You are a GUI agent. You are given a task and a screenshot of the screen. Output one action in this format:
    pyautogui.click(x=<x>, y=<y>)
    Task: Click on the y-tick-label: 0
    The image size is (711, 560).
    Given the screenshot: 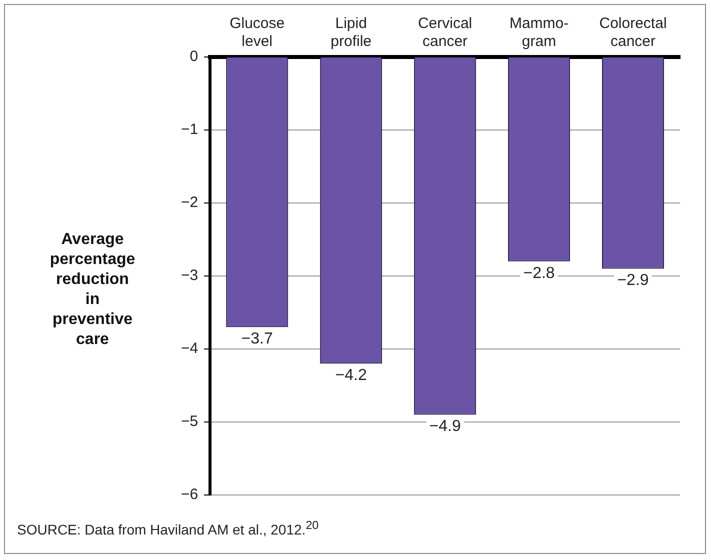 What is the action you would take?
    pyautogui.click(x=194, y=57)
    